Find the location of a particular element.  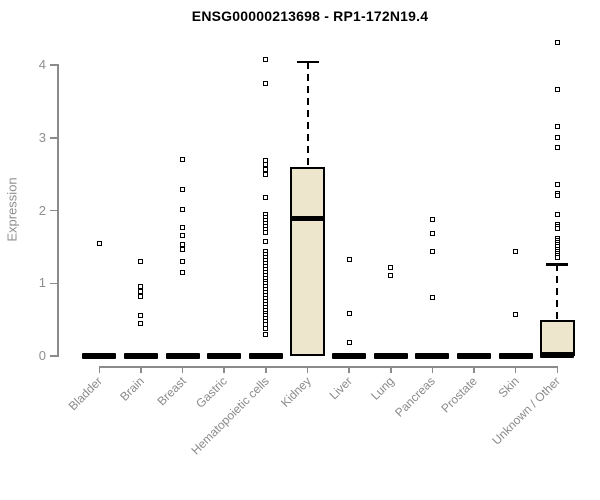

median-line-kidney is located at coordinates (307, 218).